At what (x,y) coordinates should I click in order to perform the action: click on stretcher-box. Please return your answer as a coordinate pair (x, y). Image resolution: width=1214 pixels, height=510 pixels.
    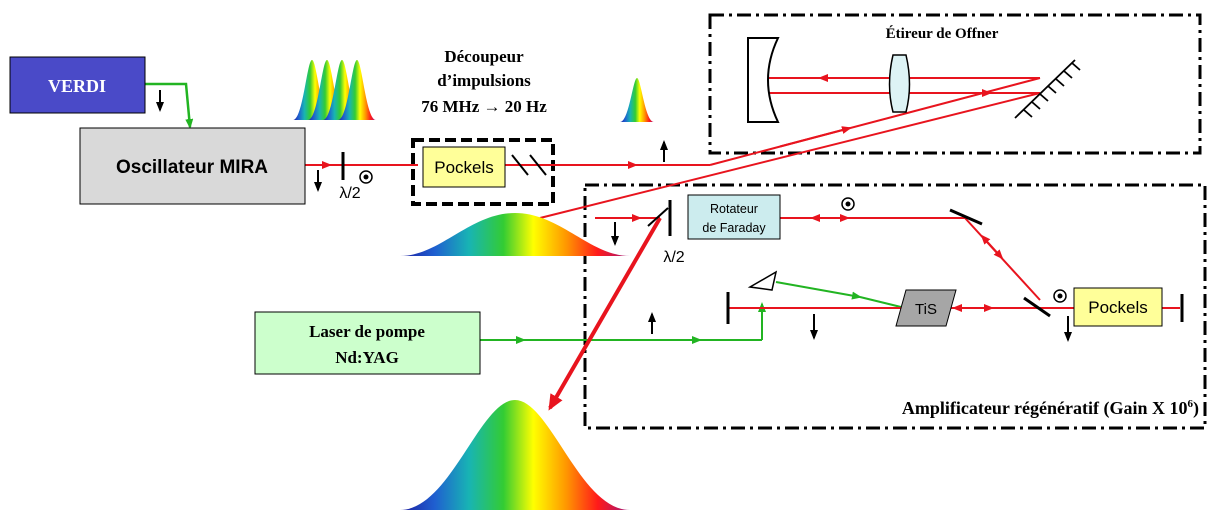
    Looking at the image, I should click on (955, 84).